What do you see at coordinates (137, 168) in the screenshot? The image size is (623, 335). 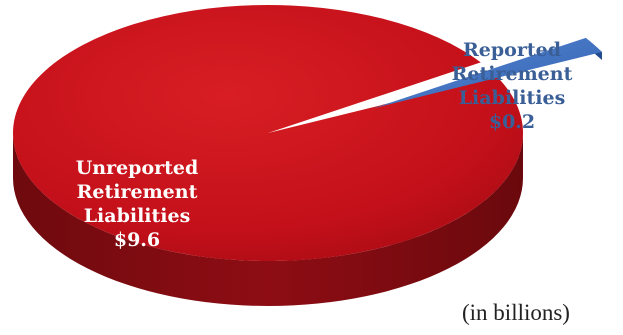 I see `slice-label-line: Unreported` at bounding box center [137, 168].